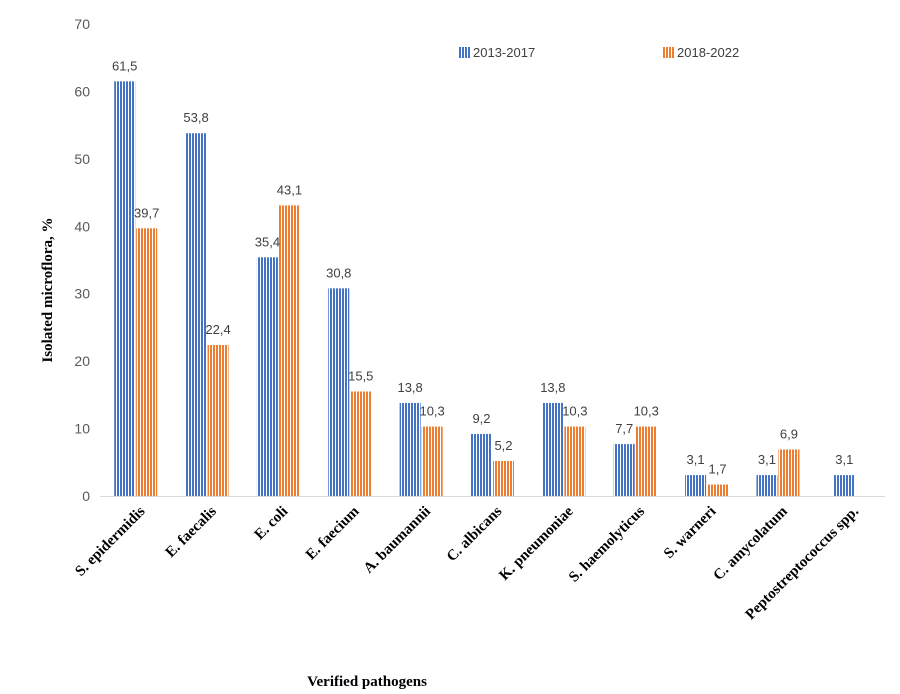 The width and height of the screenshot is (900, 694). I want to click on x-category-label: S. warneri, so click(690, 533).